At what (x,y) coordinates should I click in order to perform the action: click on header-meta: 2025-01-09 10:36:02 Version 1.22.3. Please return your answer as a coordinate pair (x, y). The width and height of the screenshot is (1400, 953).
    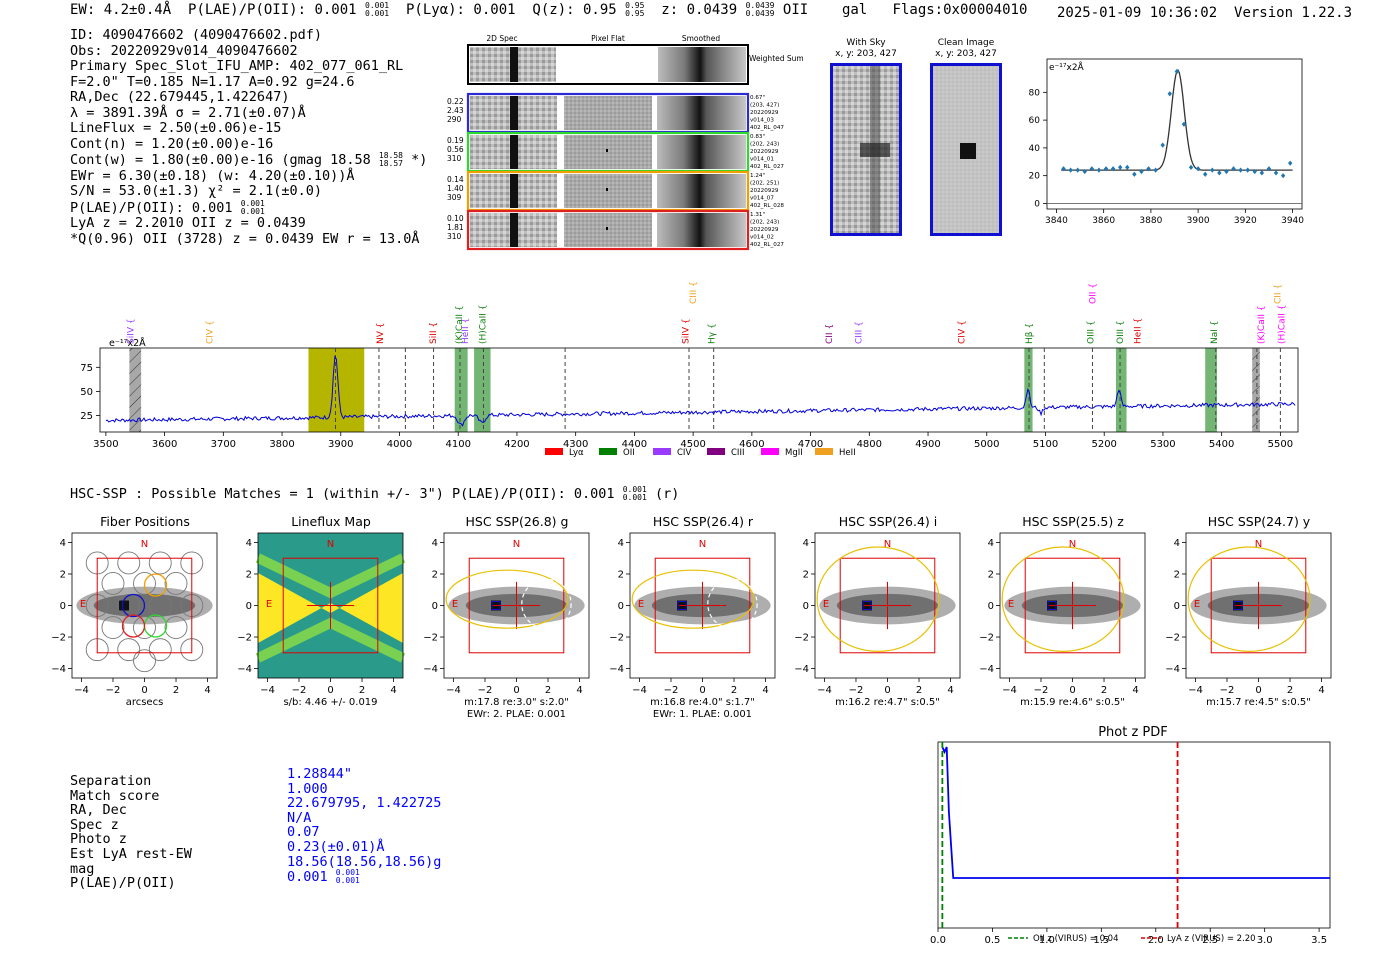
    Looking at the image, I should click on (1204, 13).